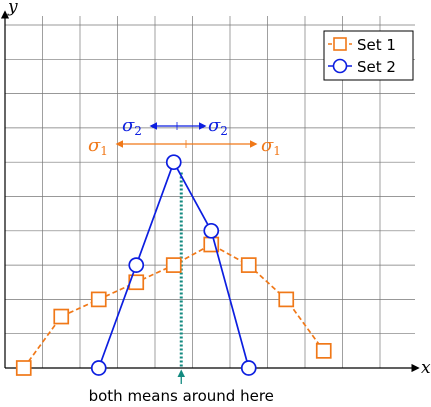 This screenshot has width=431, height=407. Describe the element at coordinates (12, 8) in the screenshot. I see `y-axis-label: y` at that location.